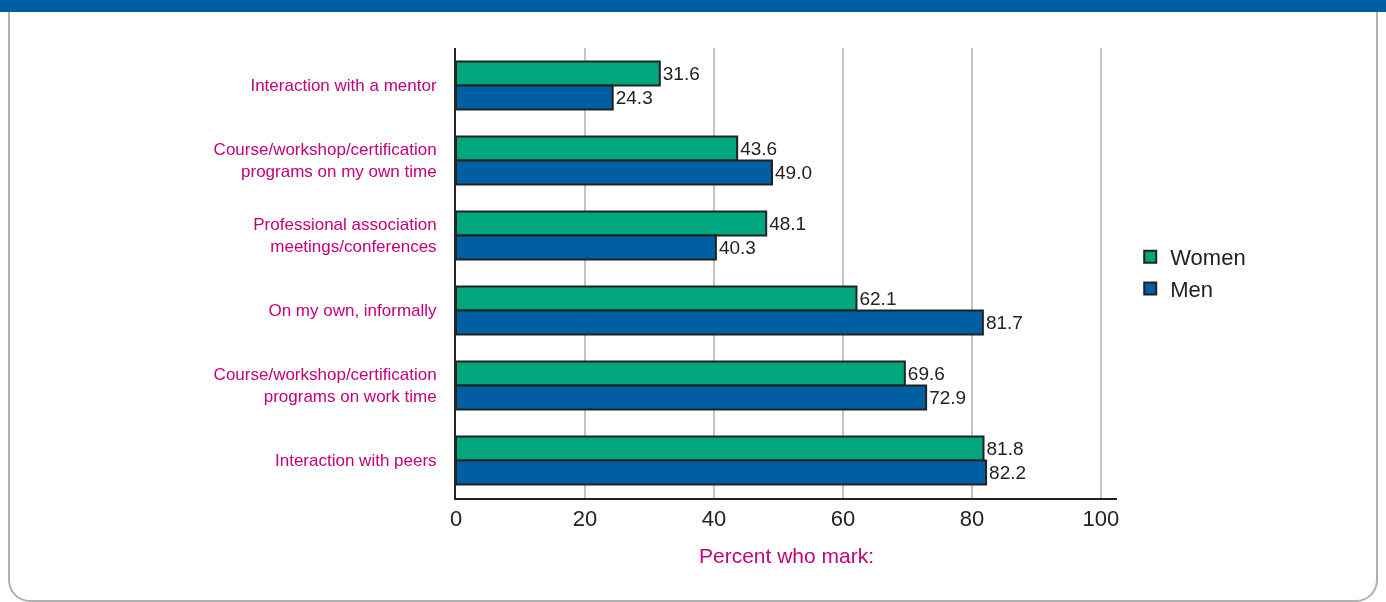 The width and height of the screenshot is (1386, 602). Describe the element at coordinates (737, 247) in the screenshot. I see `data-label: 40.3` at that location.